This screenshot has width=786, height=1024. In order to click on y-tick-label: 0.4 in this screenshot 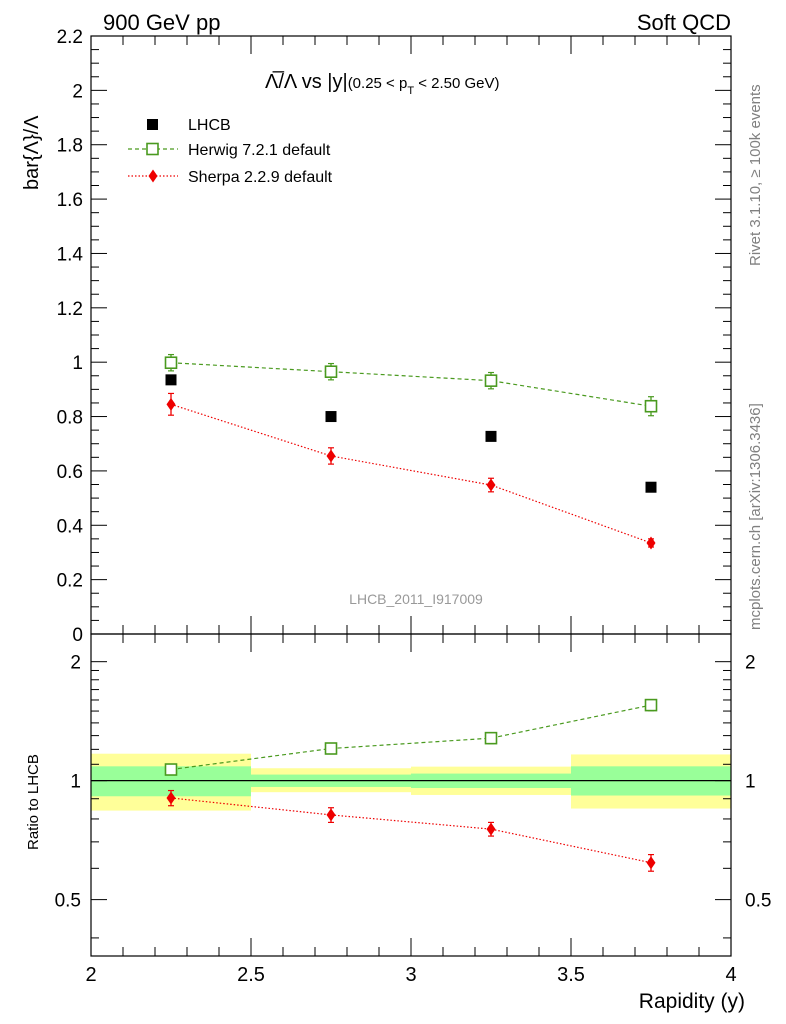, I will do `click(70, 526)`.